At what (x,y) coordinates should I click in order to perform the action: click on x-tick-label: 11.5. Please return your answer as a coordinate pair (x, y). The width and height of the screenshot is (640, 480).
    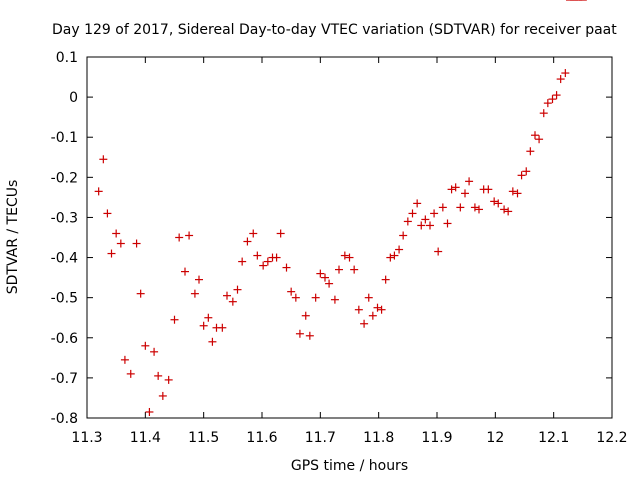
    Looking at the image, I should click on (203, 438).